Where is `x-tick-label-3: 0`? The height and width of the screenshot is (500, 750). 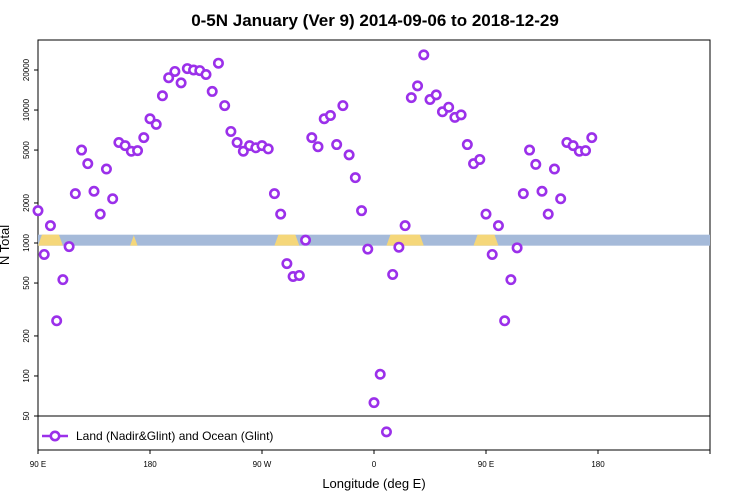
x-tick-label-3: 0 is located at coordinates (374, 464).